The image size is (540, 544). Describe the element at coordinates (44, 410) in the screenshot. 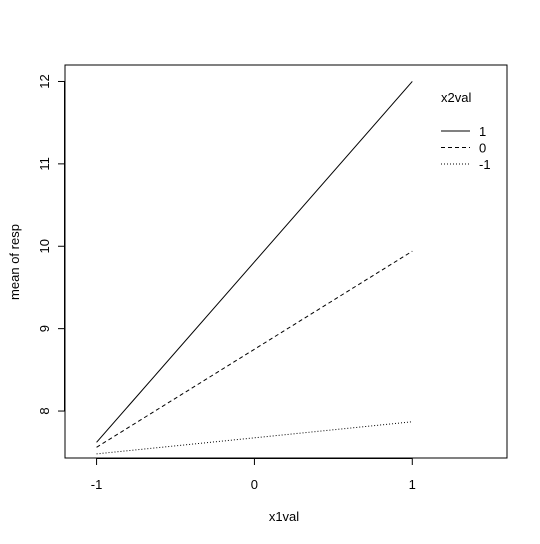

I see `y-tick-label: 8` at that location.